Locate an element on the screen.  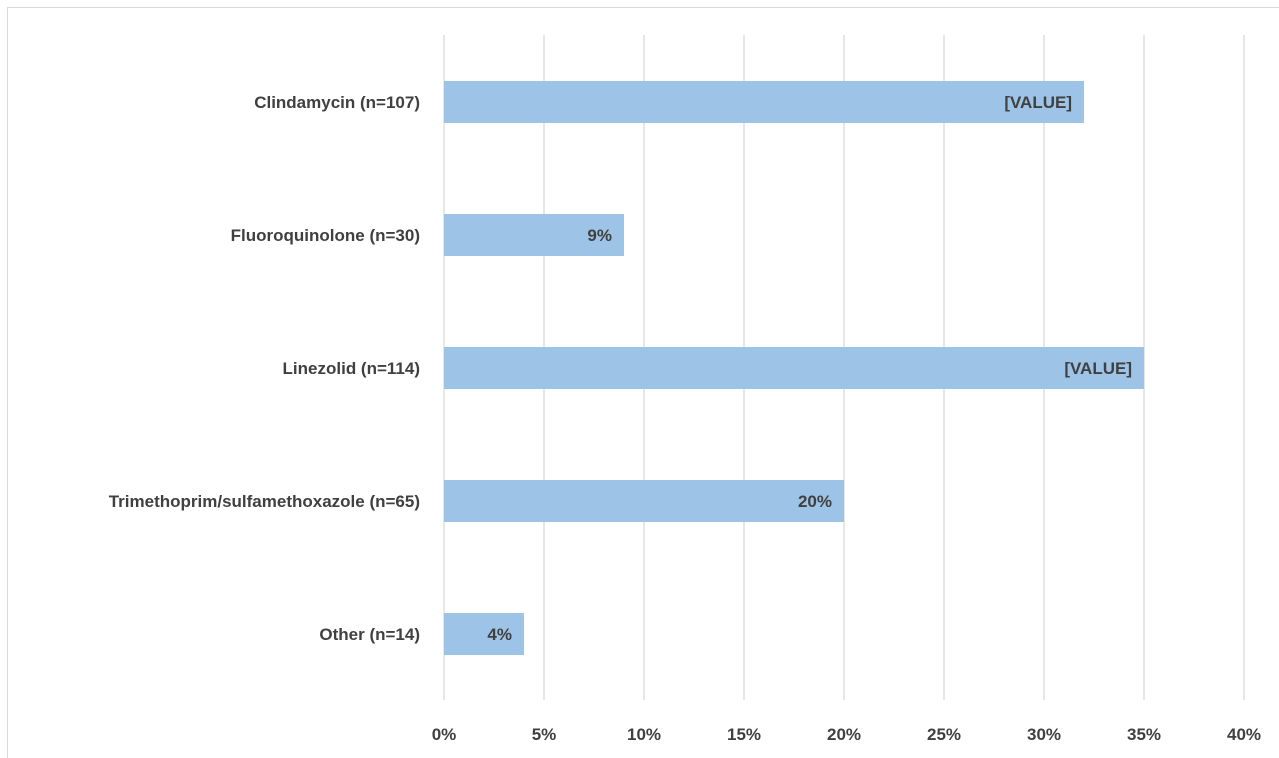
x-tick-label: 5% is located at coordinates (544, 734).